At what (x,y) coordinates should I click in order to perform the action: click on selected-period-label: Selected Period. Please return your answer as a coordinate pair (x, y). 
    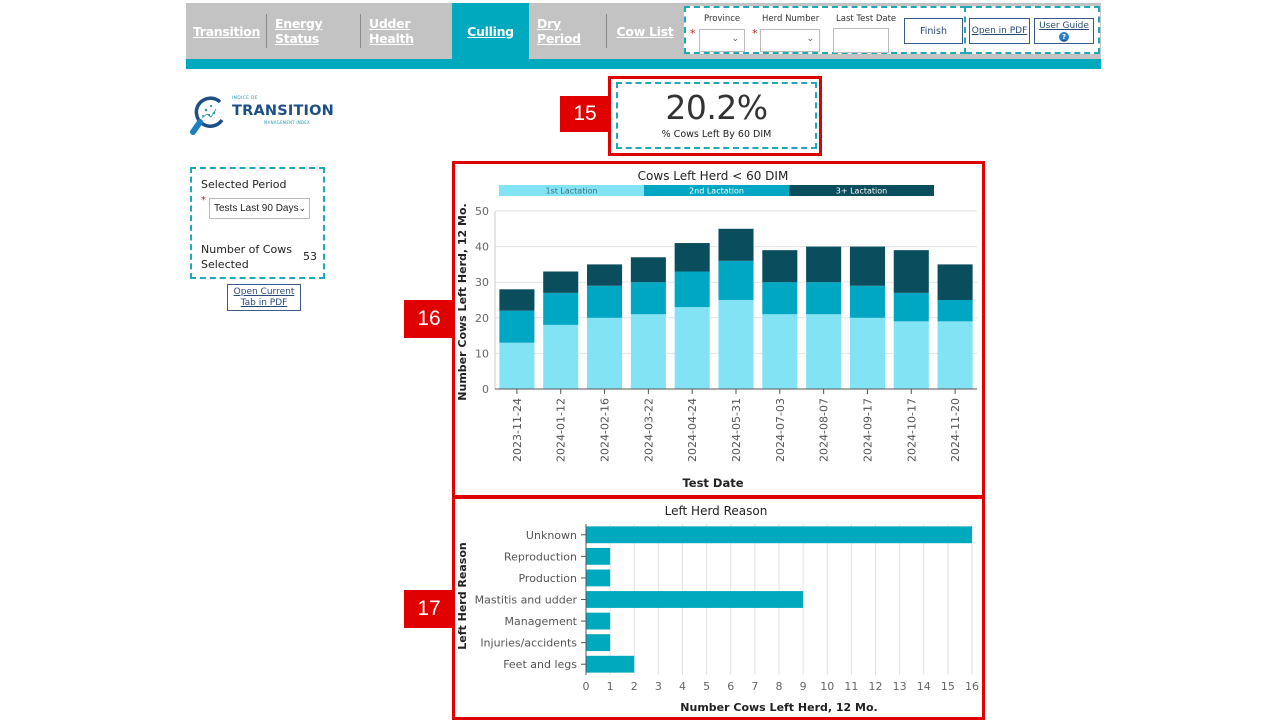
    Looking at the image, I should click on (244, 184).